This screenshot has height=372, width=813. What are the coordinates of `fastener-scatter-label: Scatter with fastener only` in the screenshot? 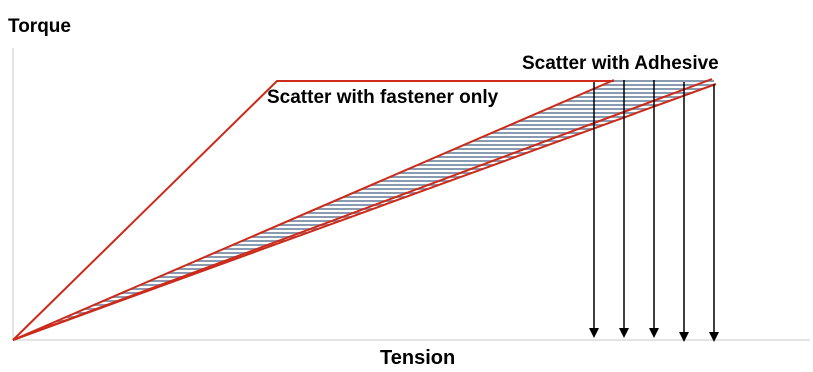 It's located at (383, 97).